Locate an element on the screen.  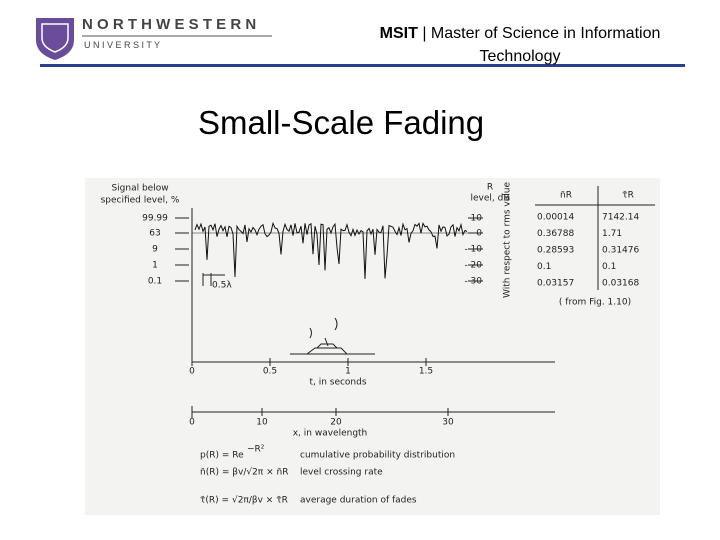
distance-tick-label: 20 is located at coordinates (336, 423).